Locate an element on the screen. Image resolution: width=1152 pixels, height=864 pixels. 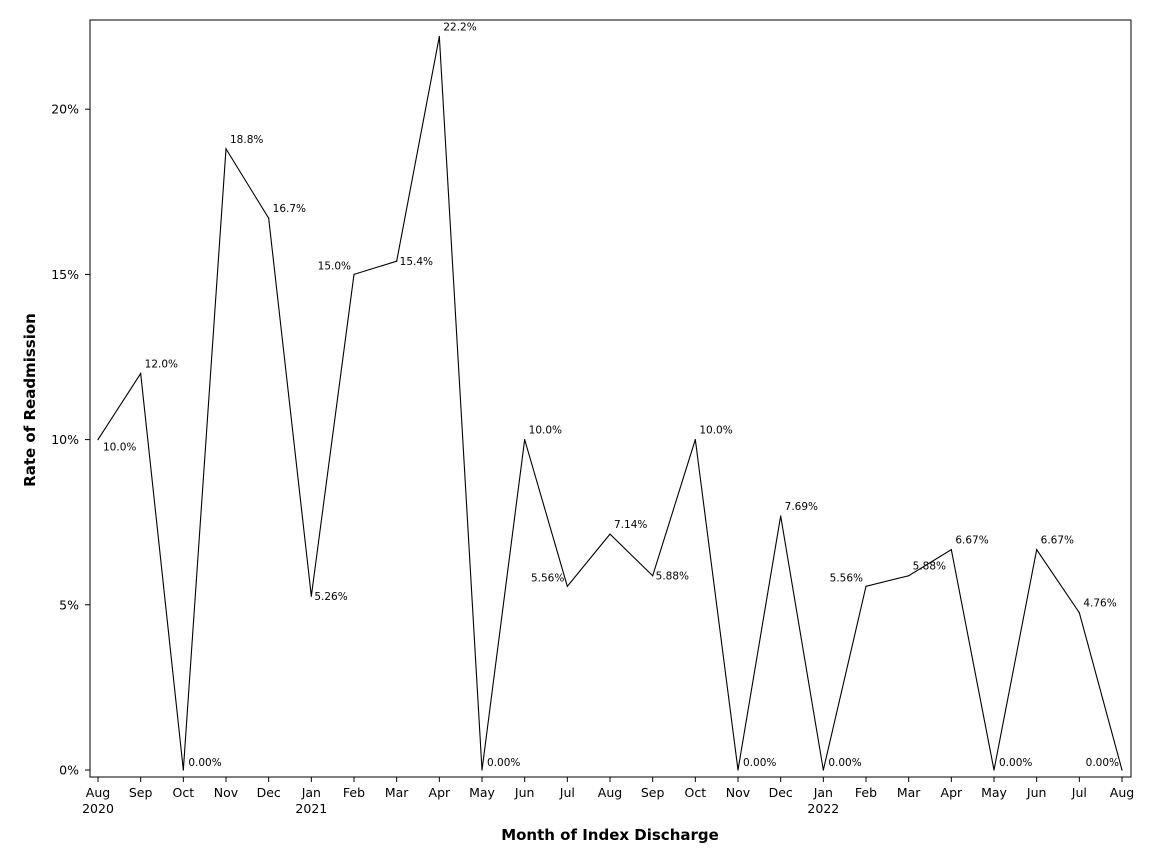
y-tick-label: 10% is located at coordinates (65, 439).